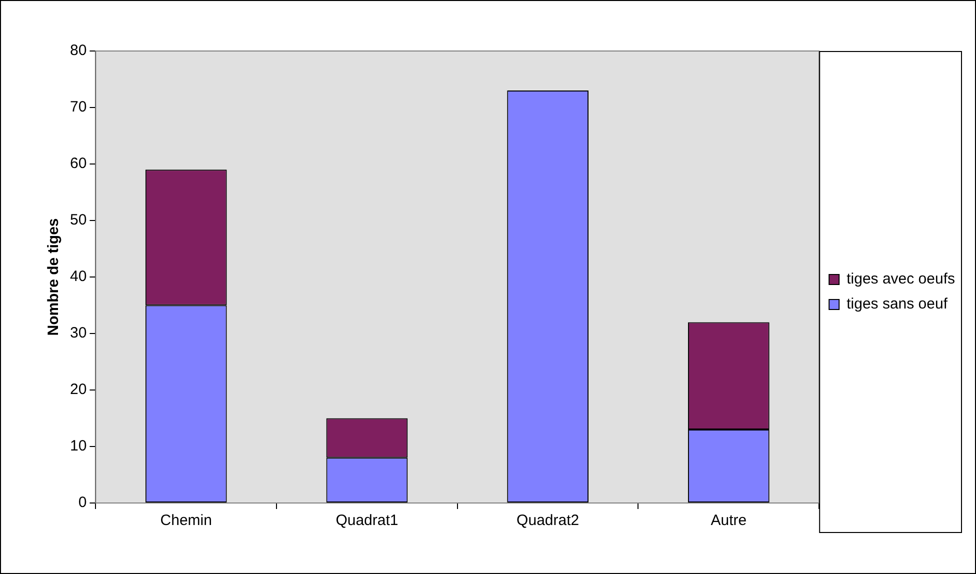  Describe the element at coordinates (78, 51) in the screenshot. I see `y-tick-label: 80` at that location.